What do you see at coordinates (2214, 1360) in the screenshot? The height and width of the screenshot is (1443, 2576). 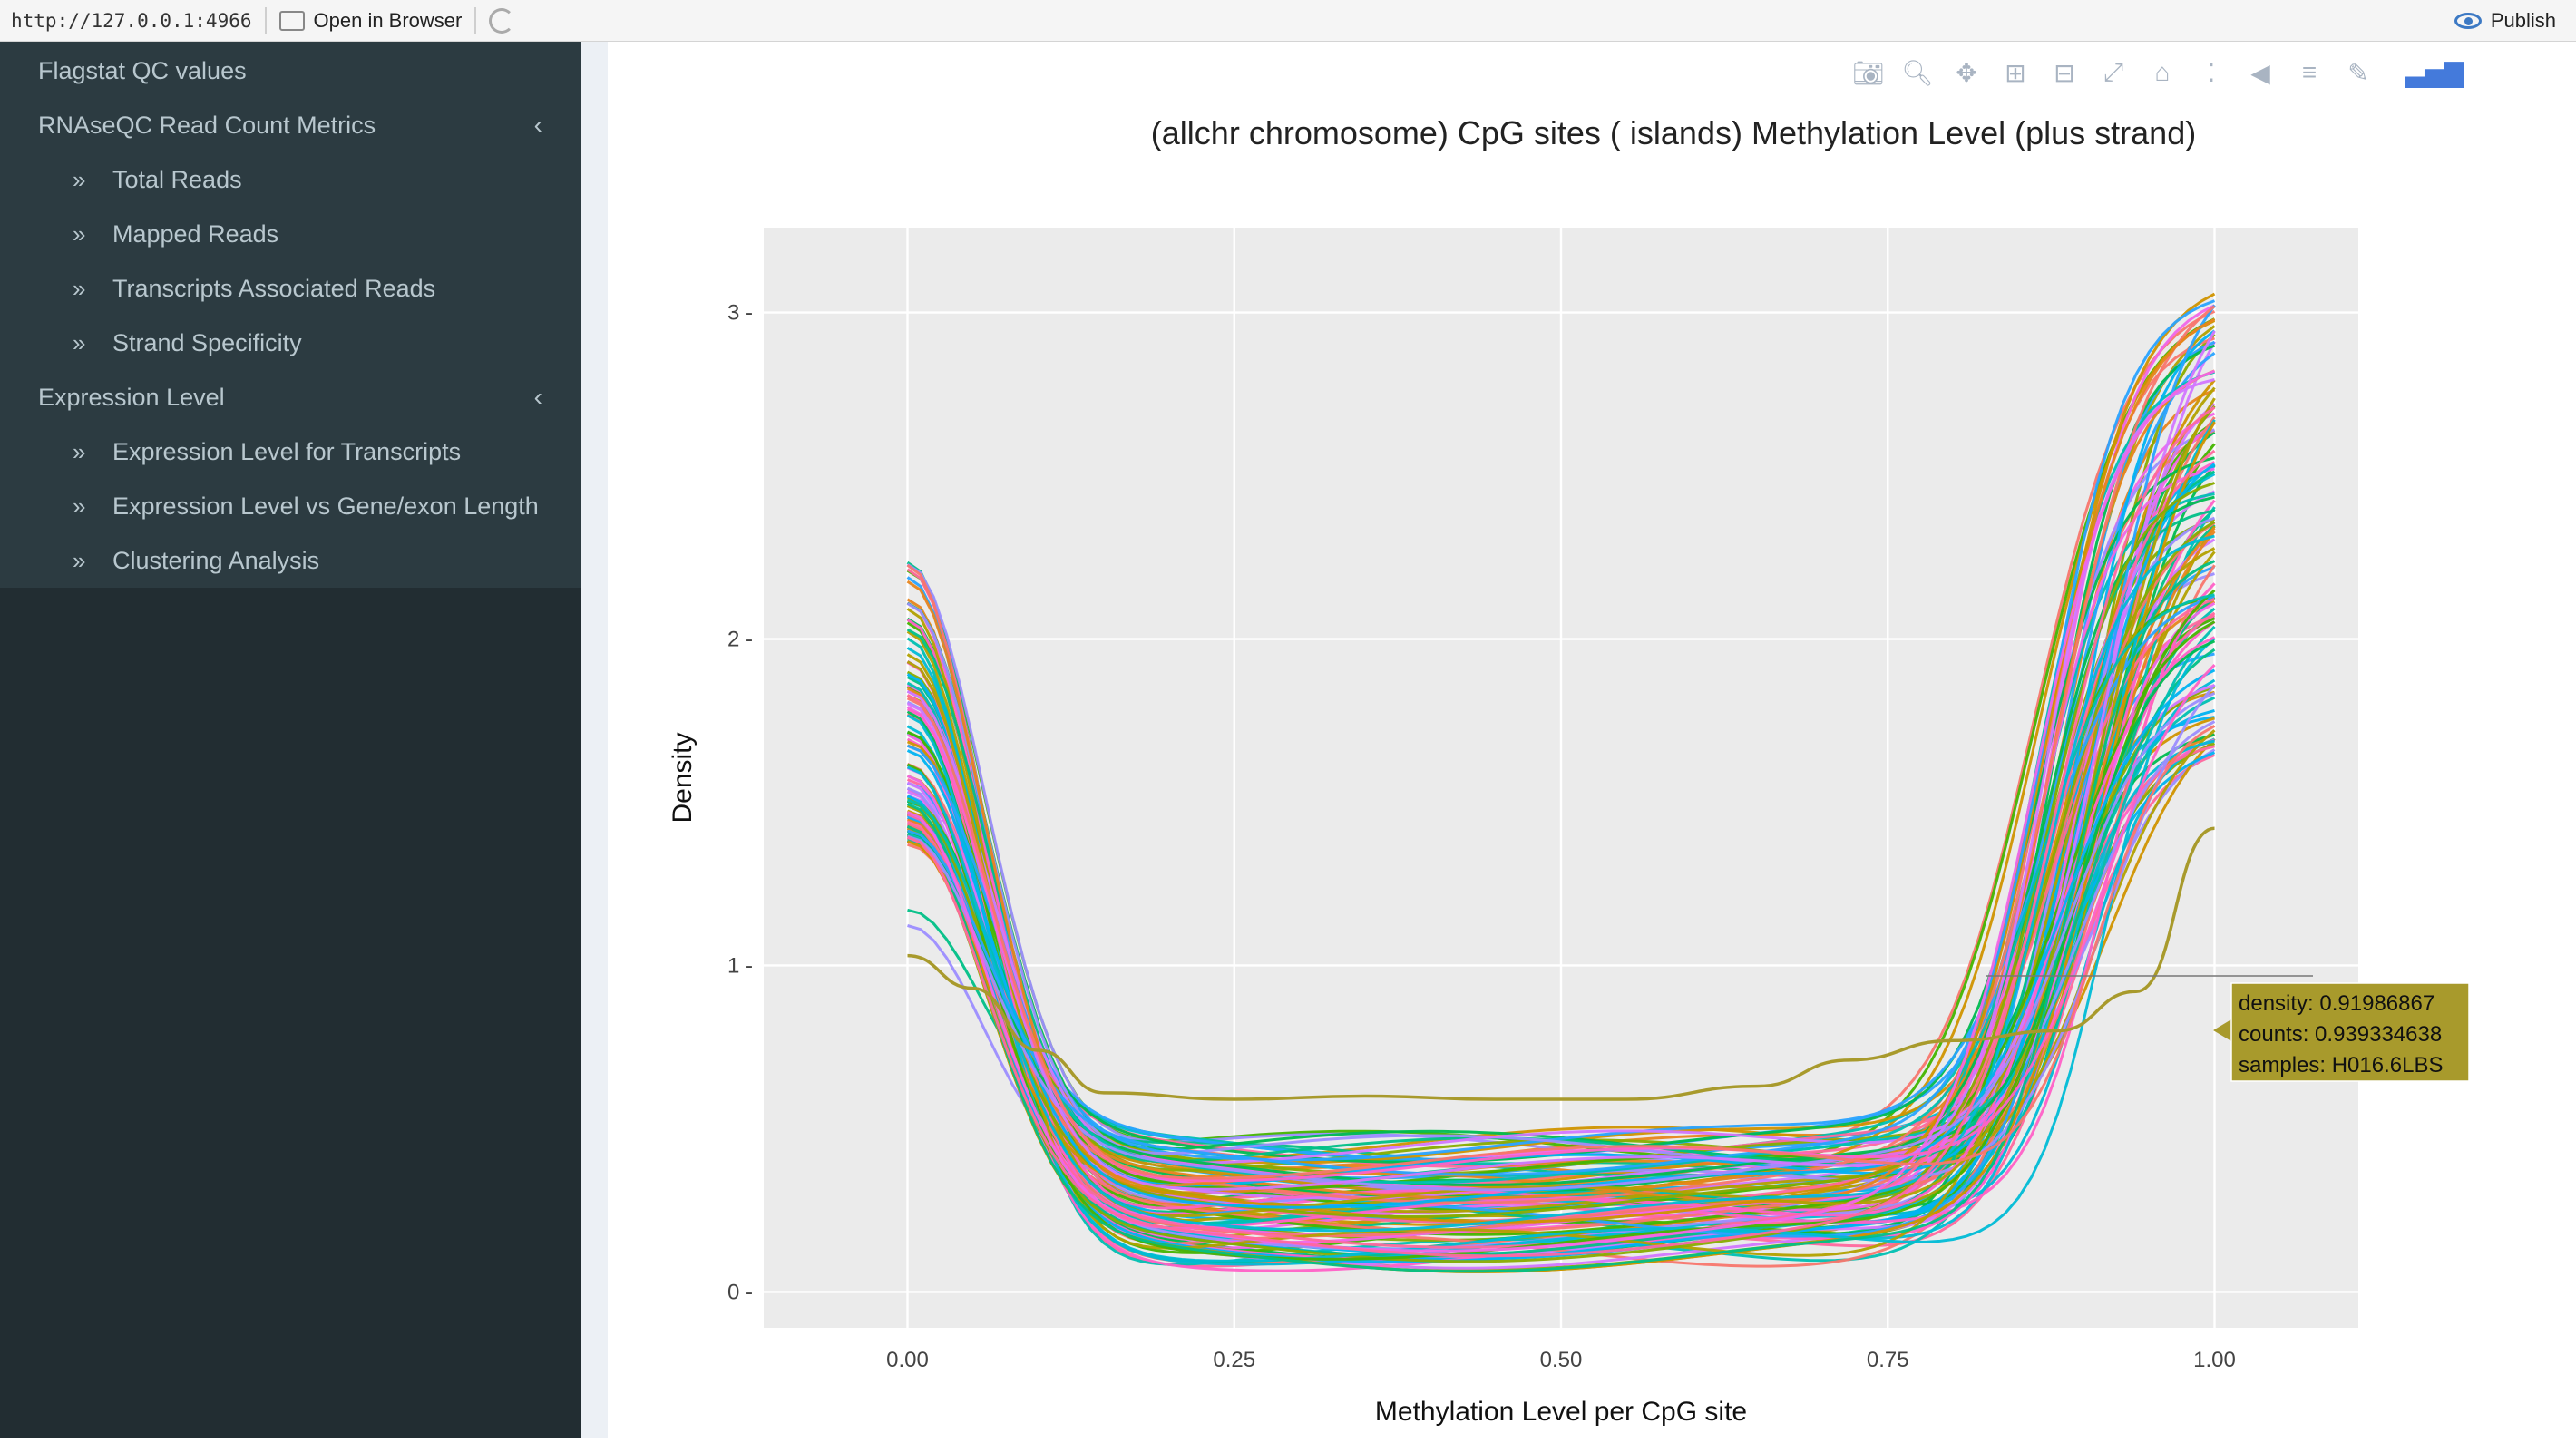 I see `x-tick-label: 1.00` at bounding box center [2214, 1360].